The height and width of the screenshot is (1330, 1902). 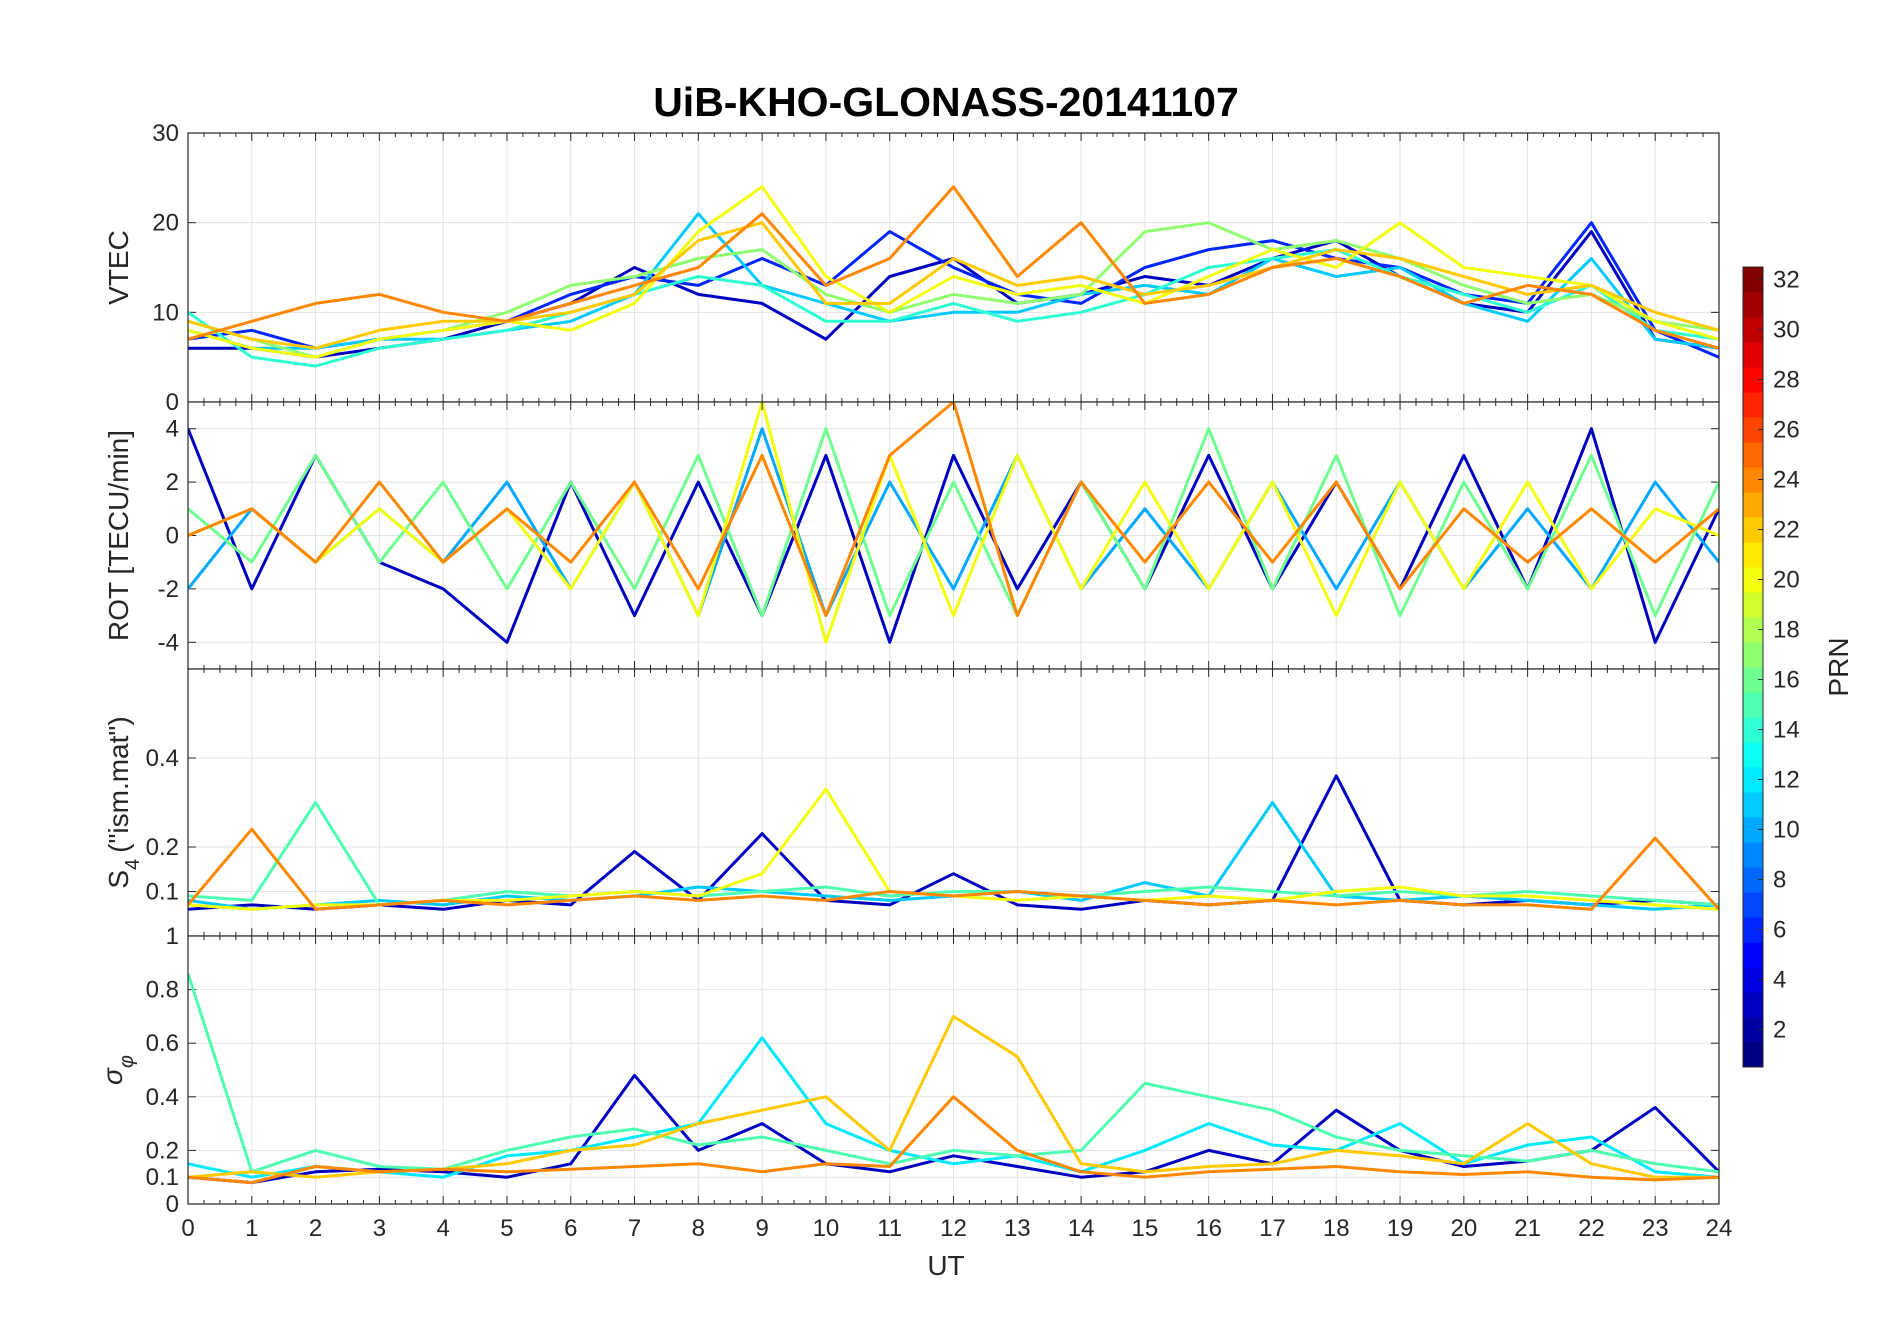 I want to click on colorbar-tick-label: 22, so click(x=1786, y=530).